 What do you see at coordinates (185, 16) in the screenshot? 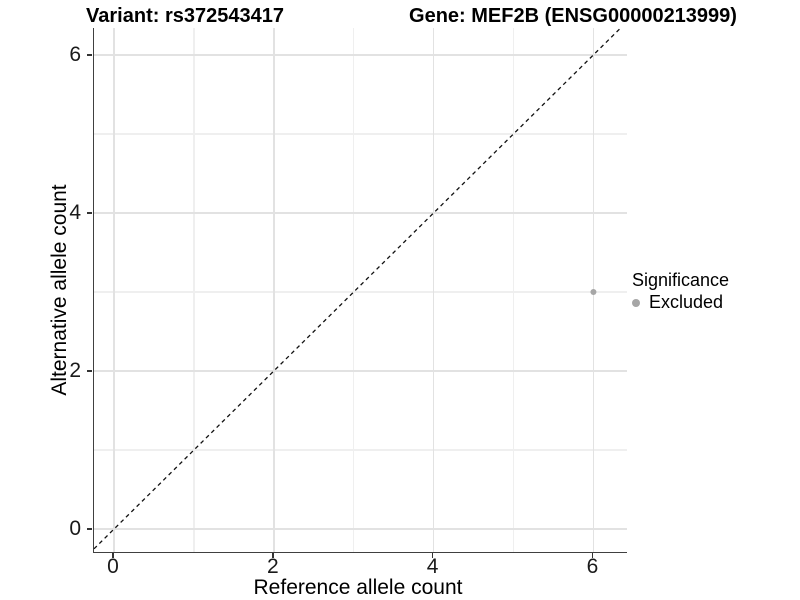
I see `plot-title-variant: Variant: rs372543417` at bounding box center [185, 16].